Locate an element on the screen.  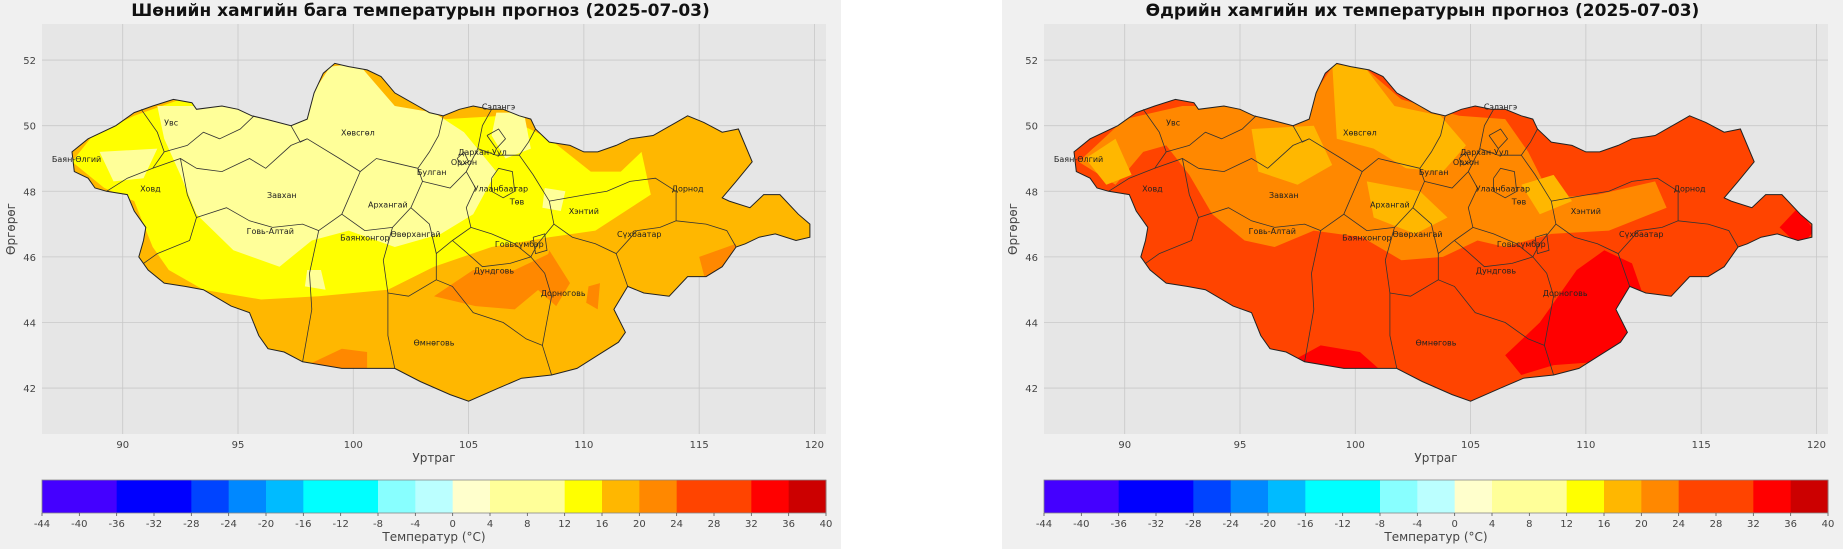
colorbar-tick-label: 8 is located at coordinates (527, 524).